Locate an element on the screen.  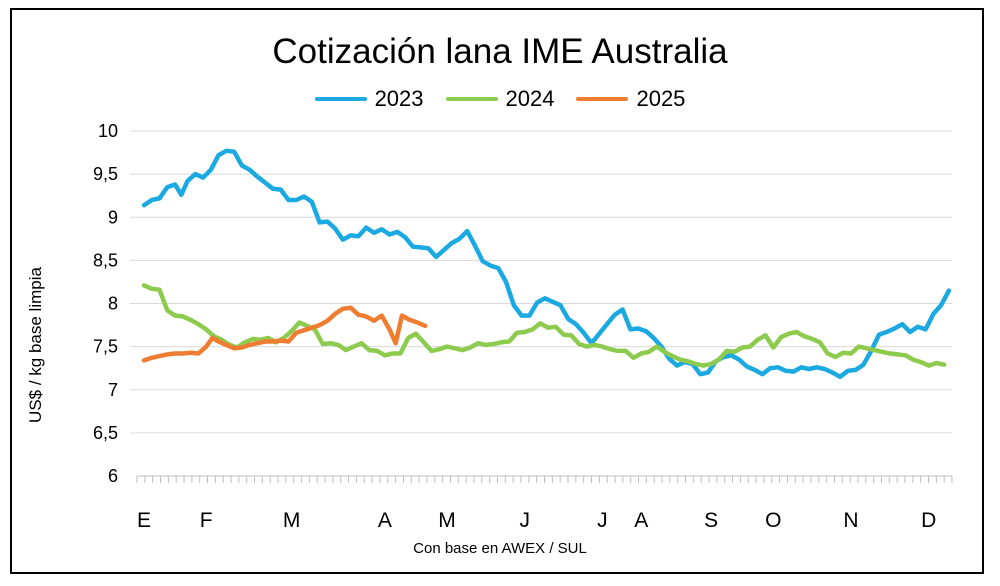
y-tick-label: 8 is located at coordinates (113, 304).